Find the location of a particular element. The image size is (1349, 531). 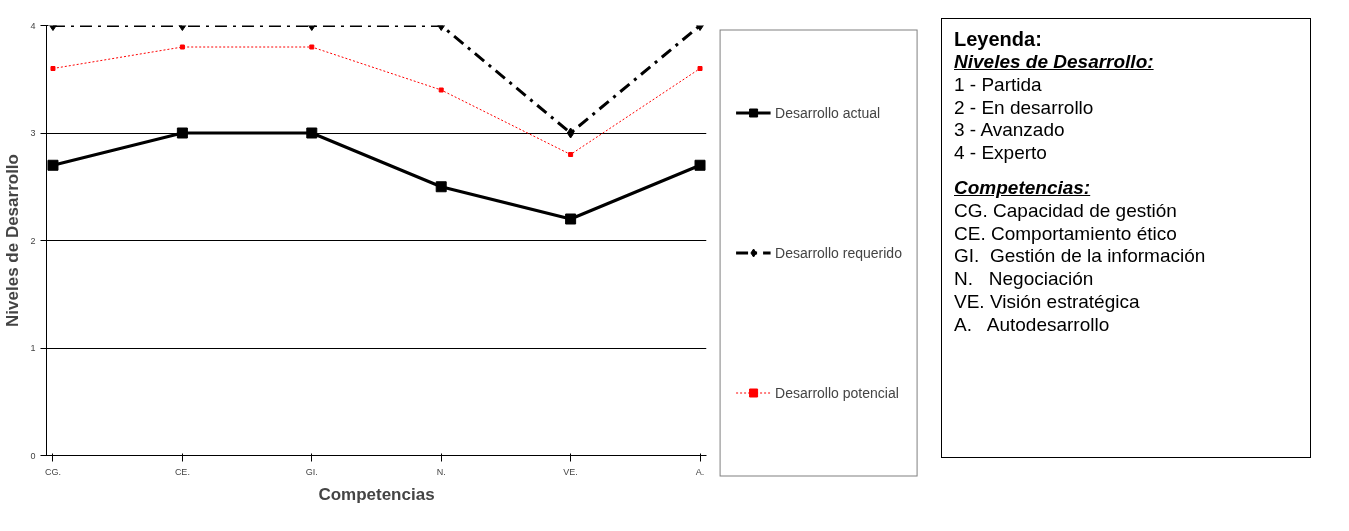

text: VE. Visión estratégica is located at coordinates (1047, 302).